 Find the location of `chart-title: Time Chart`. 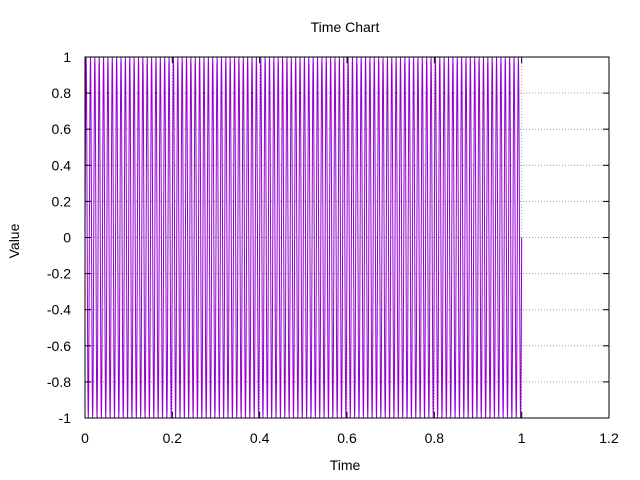

chart-title: Time Chart is located at coordinates (345, 27).